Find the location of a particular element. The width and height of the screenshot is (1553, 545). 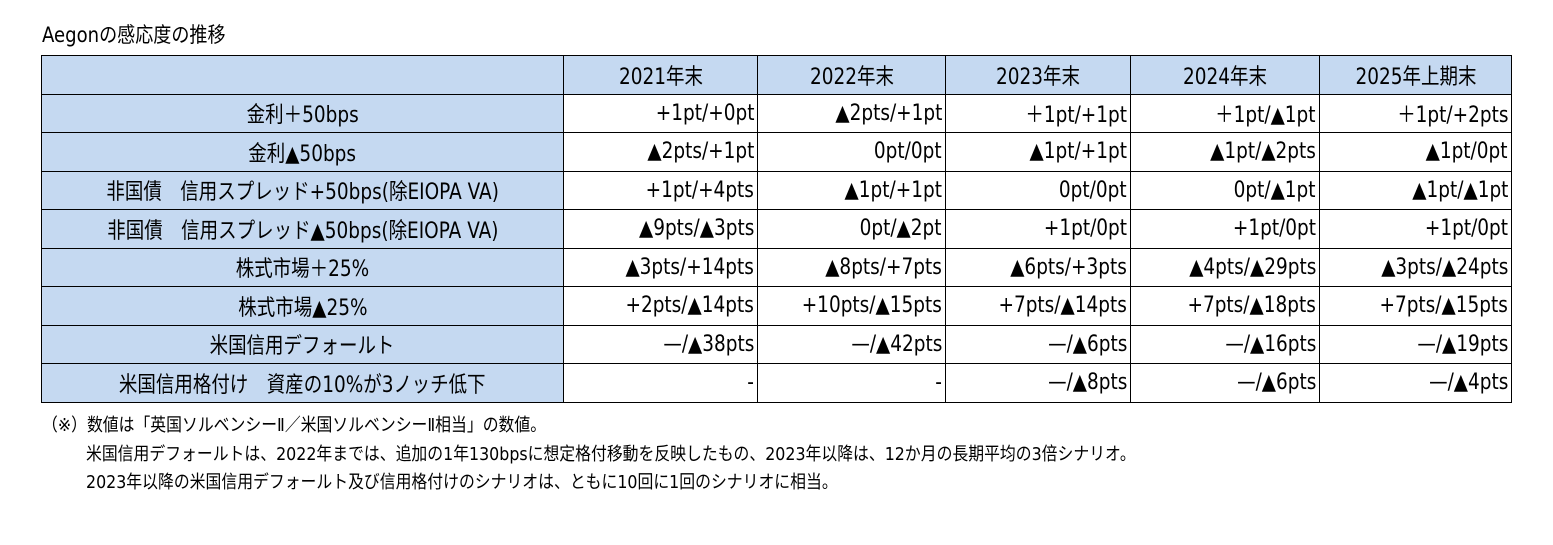

table-cell: +7pts/▲18pts is located at coordinates (1225, 306).